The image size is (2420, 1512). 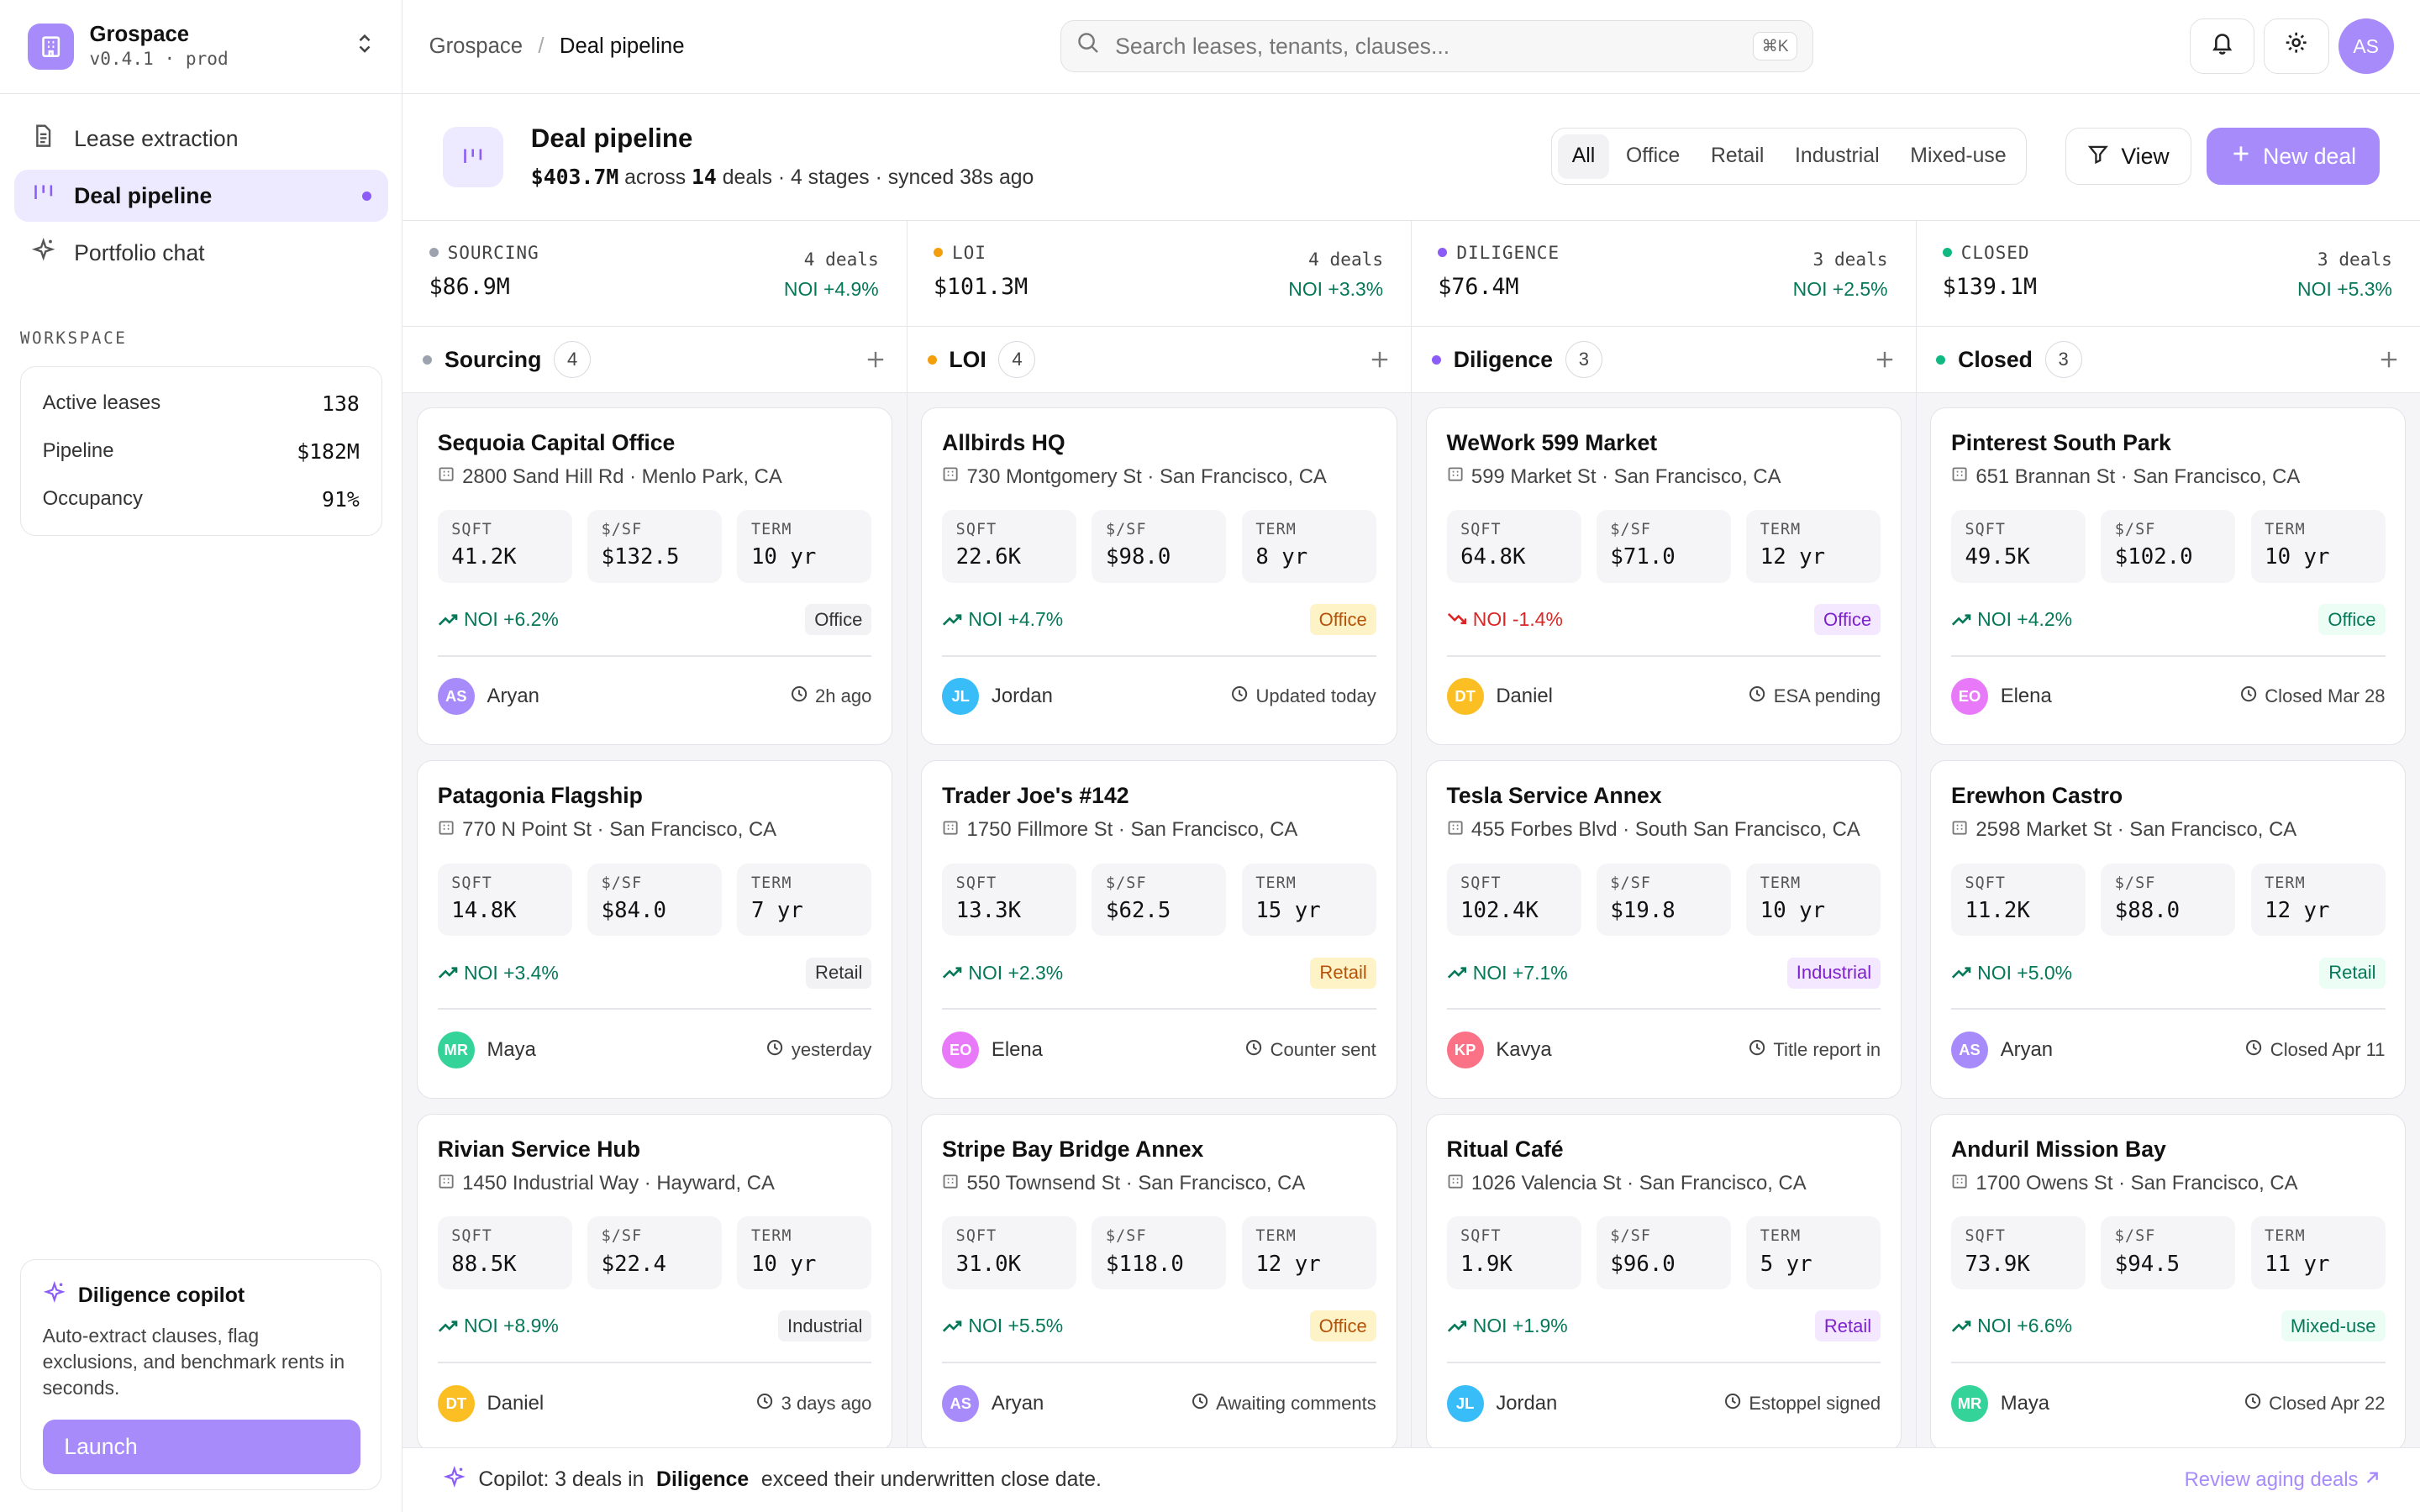 I want to click on metric-value: 12 yr, so click(x=2297, y=911).